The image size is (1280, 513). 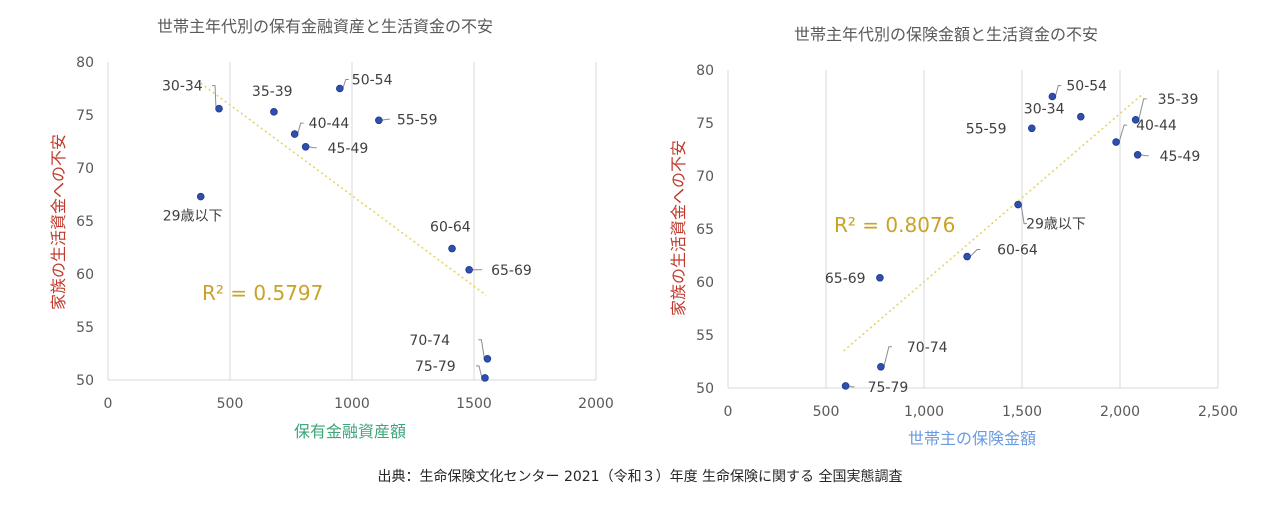 I want to click on chart2-x-tick-label: 2,500, so click(x=1218, y=412).